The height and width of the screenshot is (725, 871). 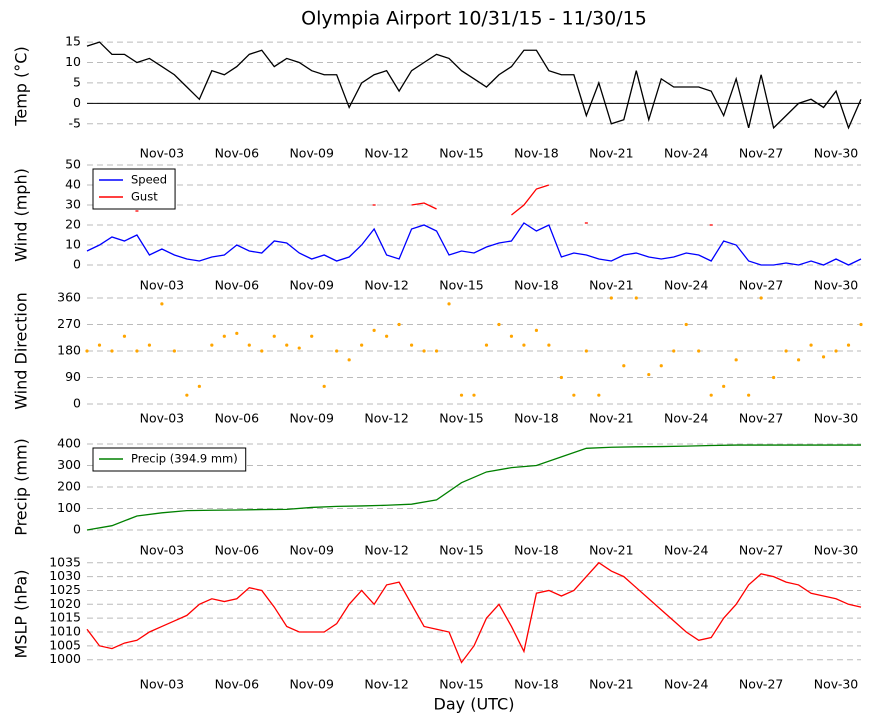 I want to click on y-axis-label: Precip (mm), so click(x=21, y=487).